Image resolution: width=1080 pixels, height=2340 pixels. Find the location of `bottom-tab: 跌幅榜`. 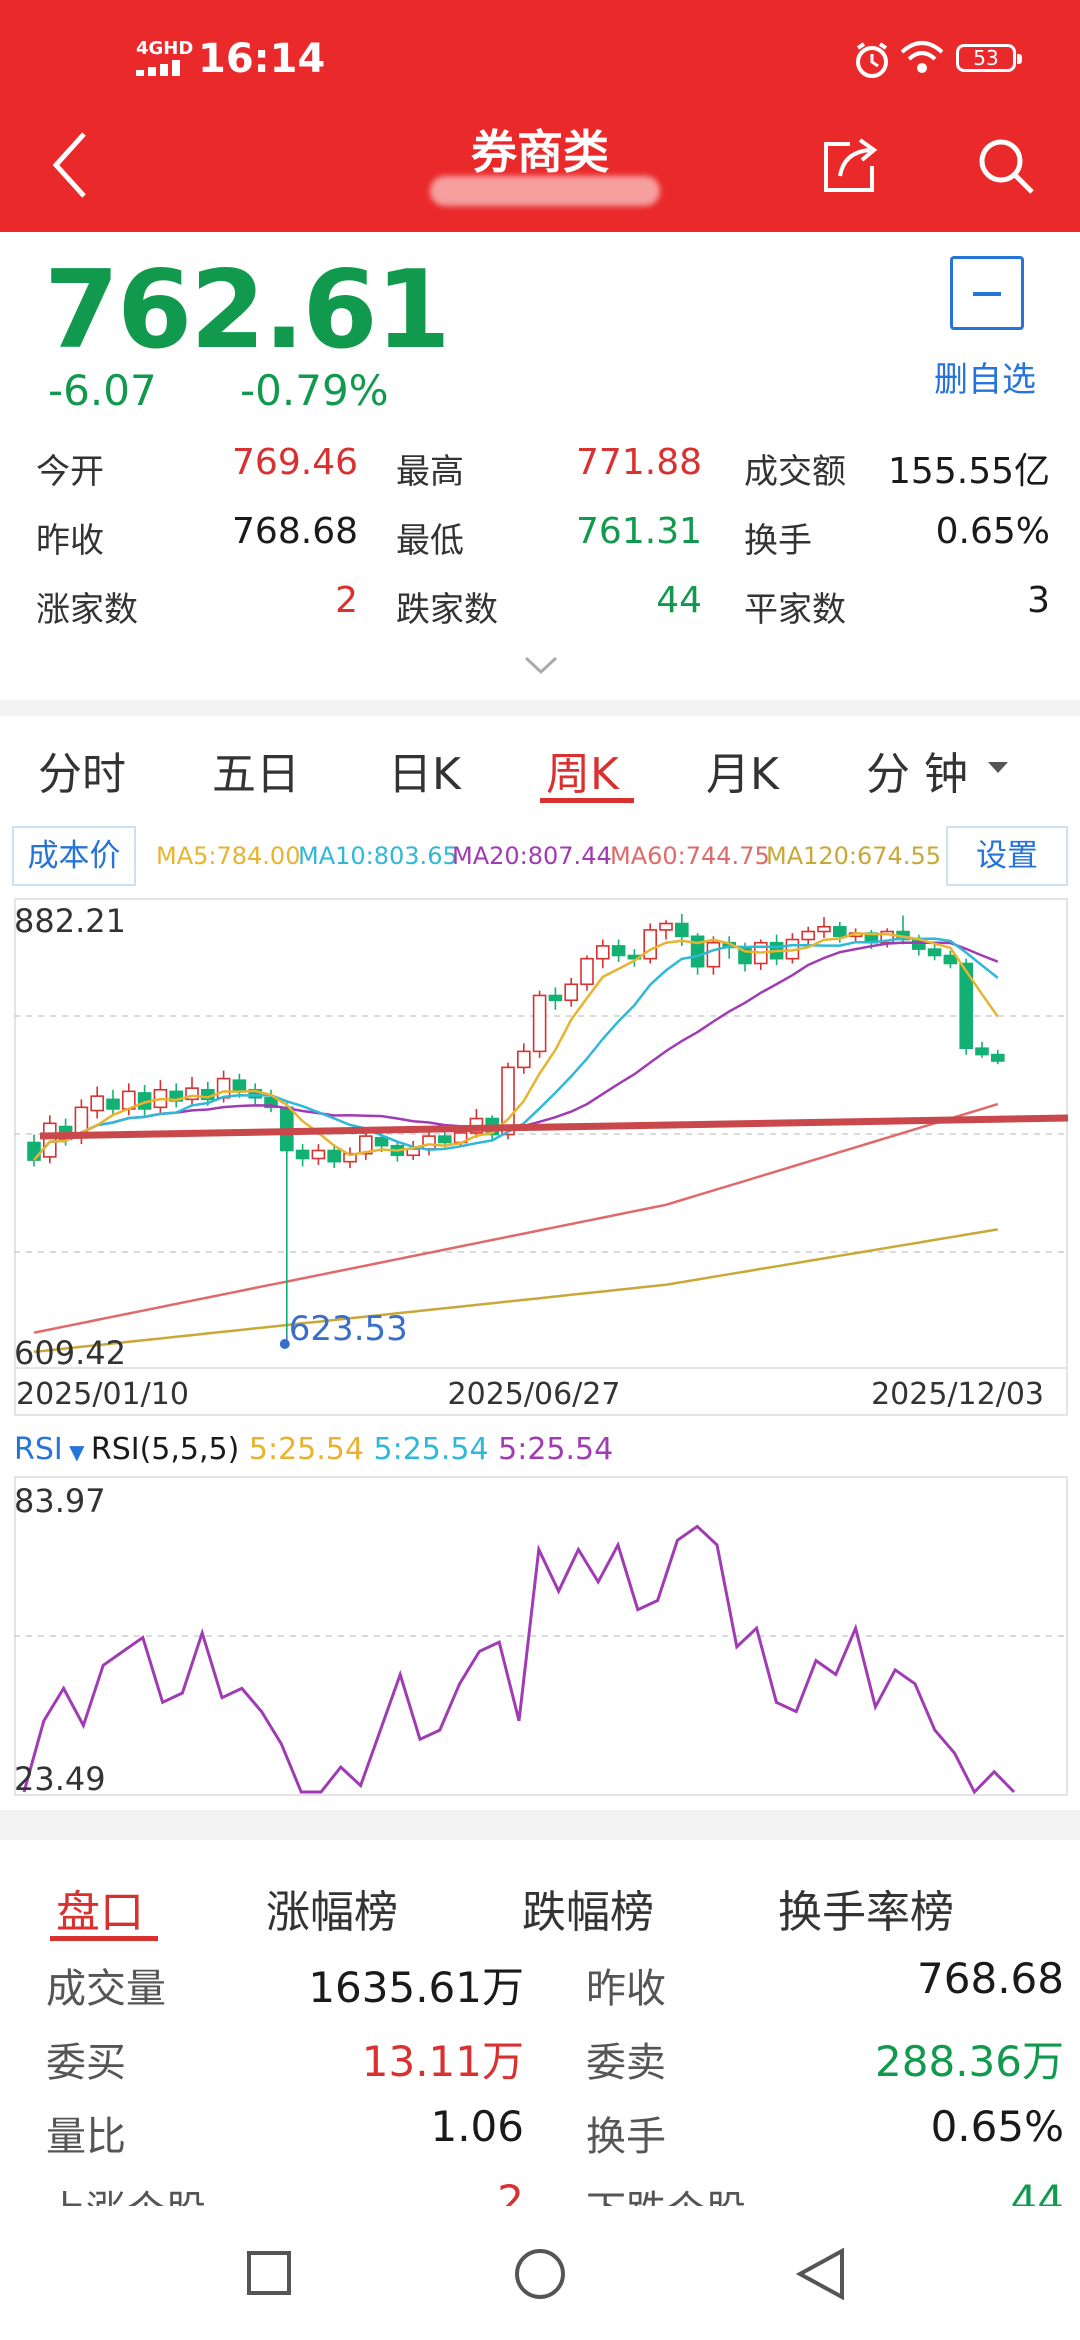

bottom-tab: 跌幅榜 is located at coordinates (588, 1912).